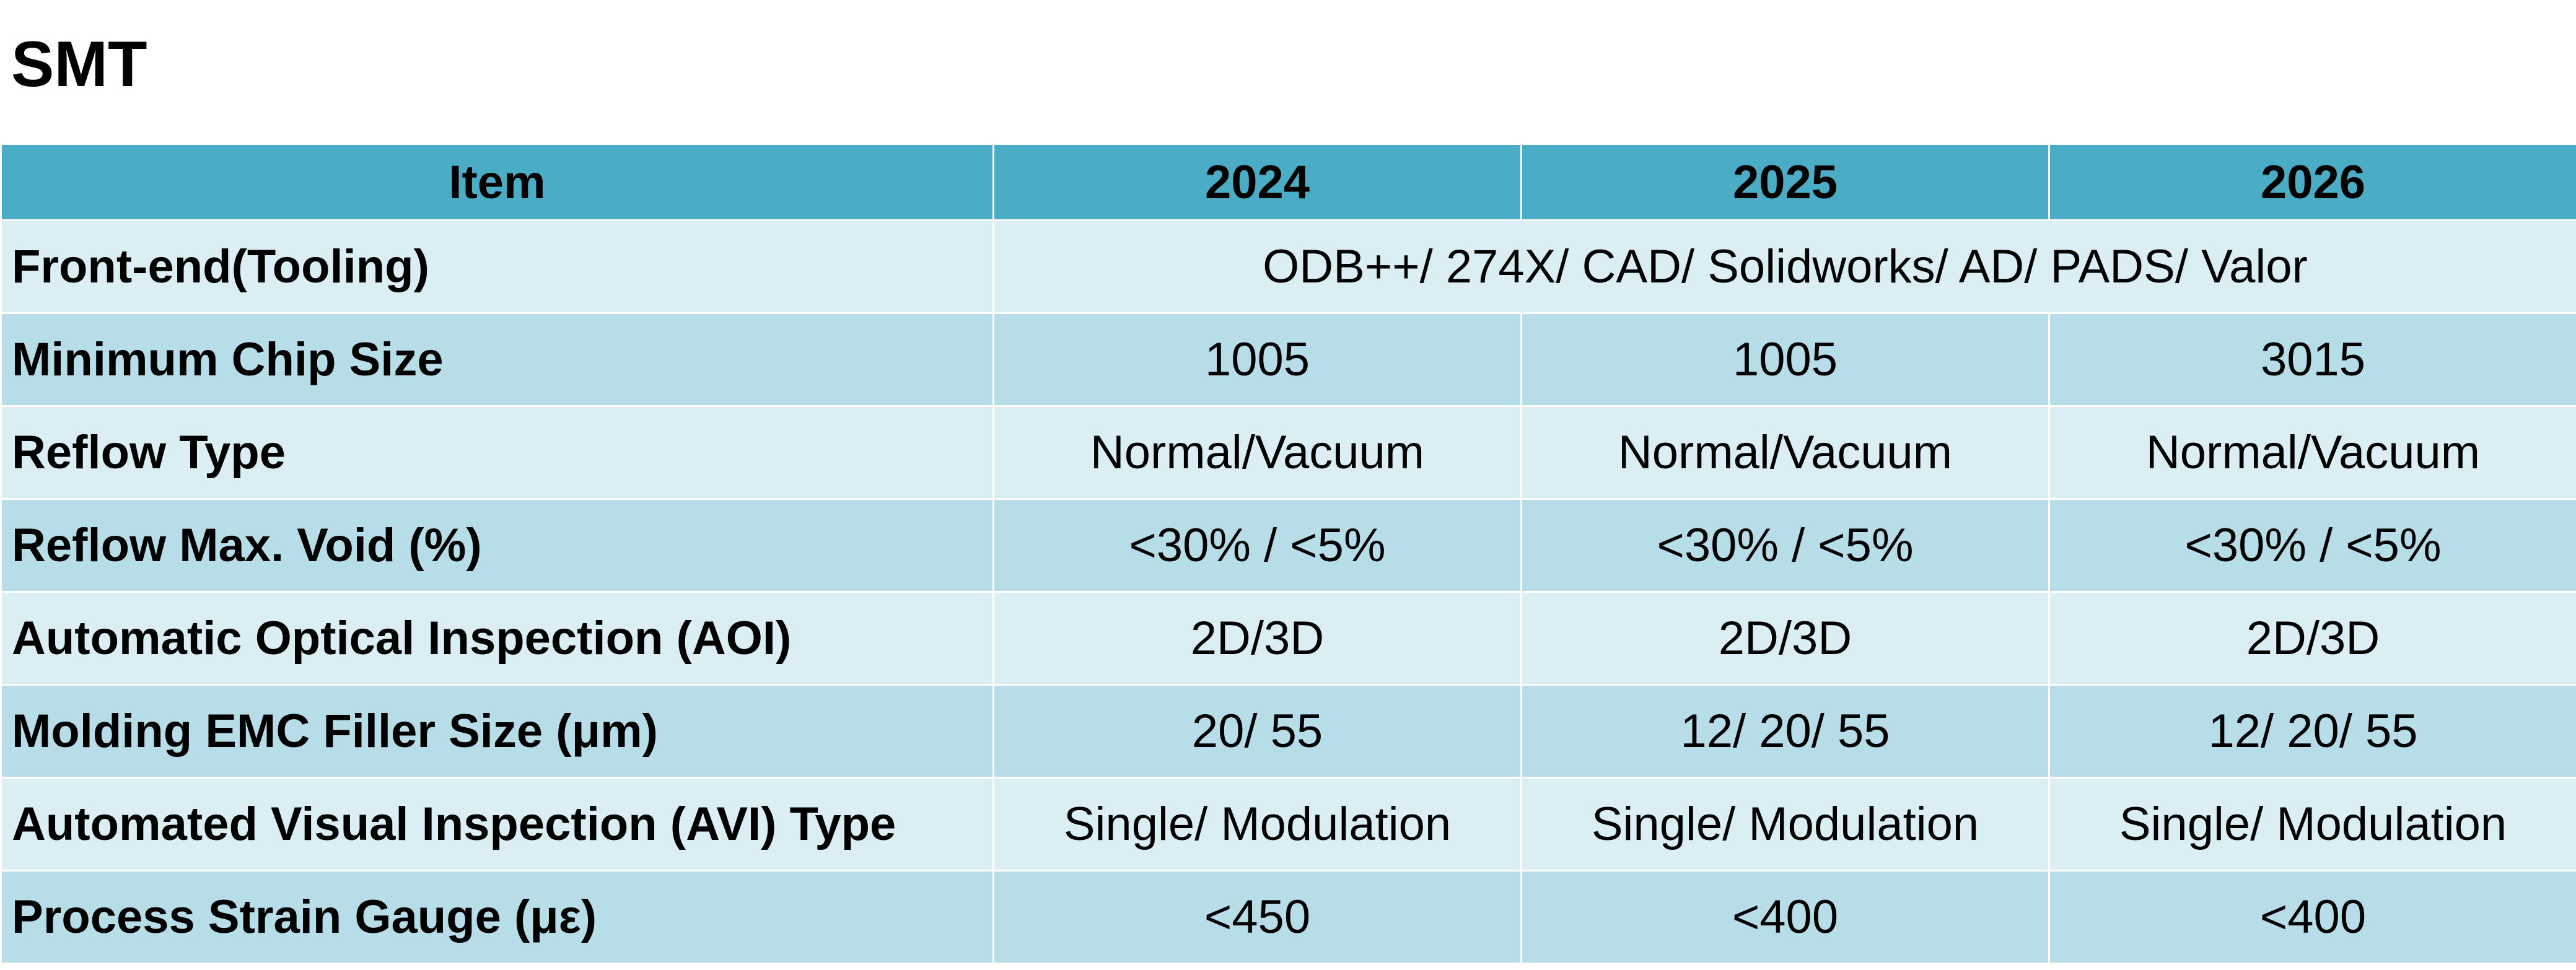 This screenshot has height=970, width=2576. Describe the element at coordinates (79, 64) in the screenshot. I see `page-title: SMT` at that location.